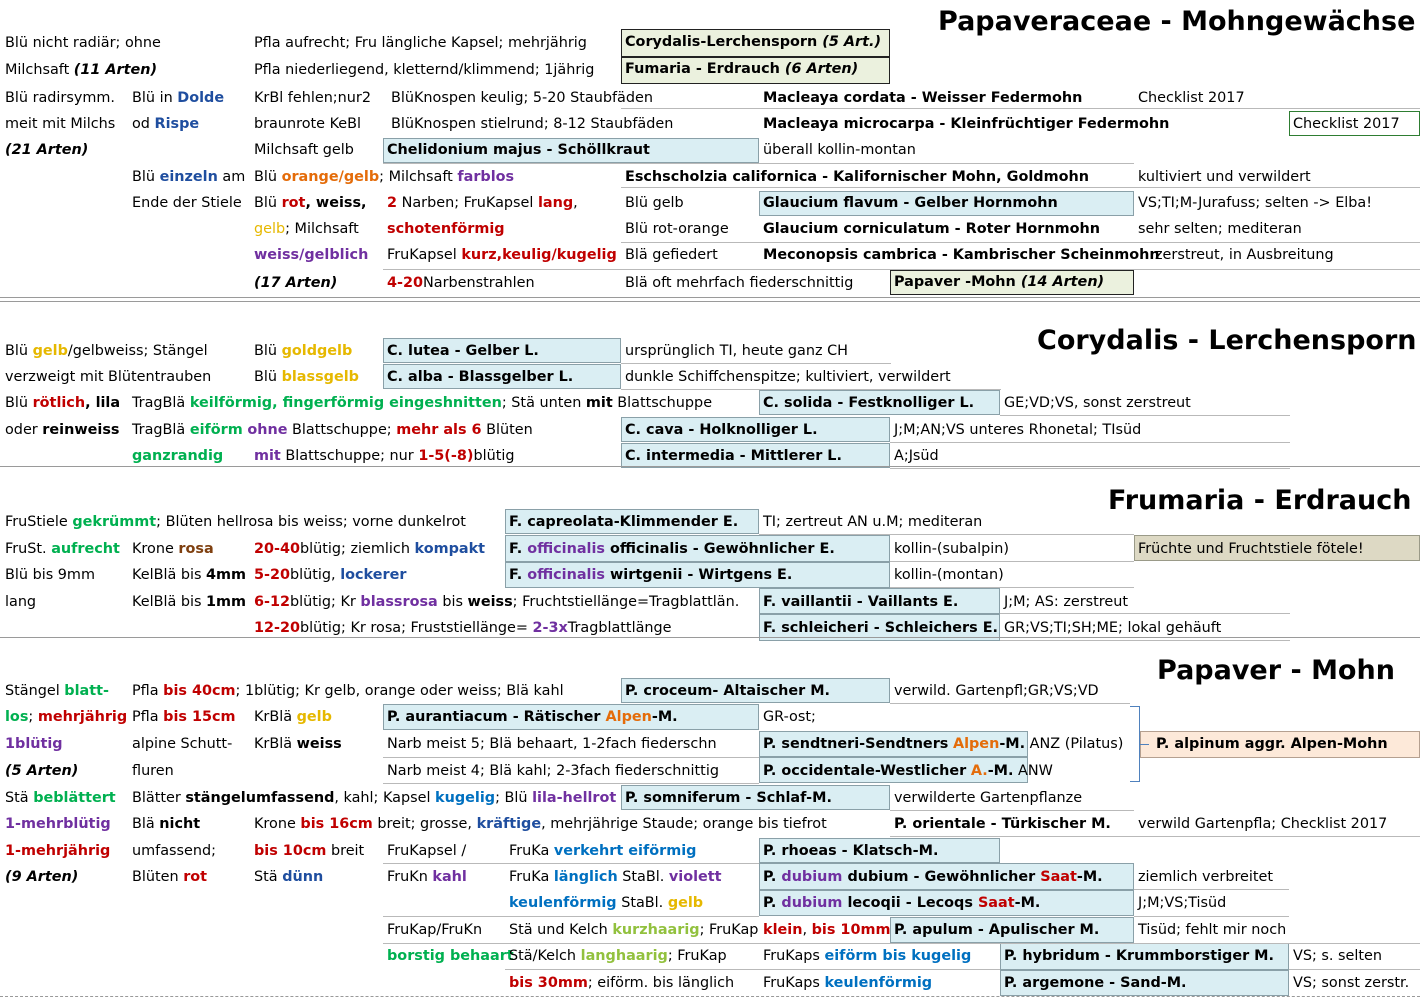 This screenshot has height=999, width=1420. Describe the element at coordinates (869, 403) in the screenshot. I see `cell-taxon: C. solida - Festknolliger L.` at that location.